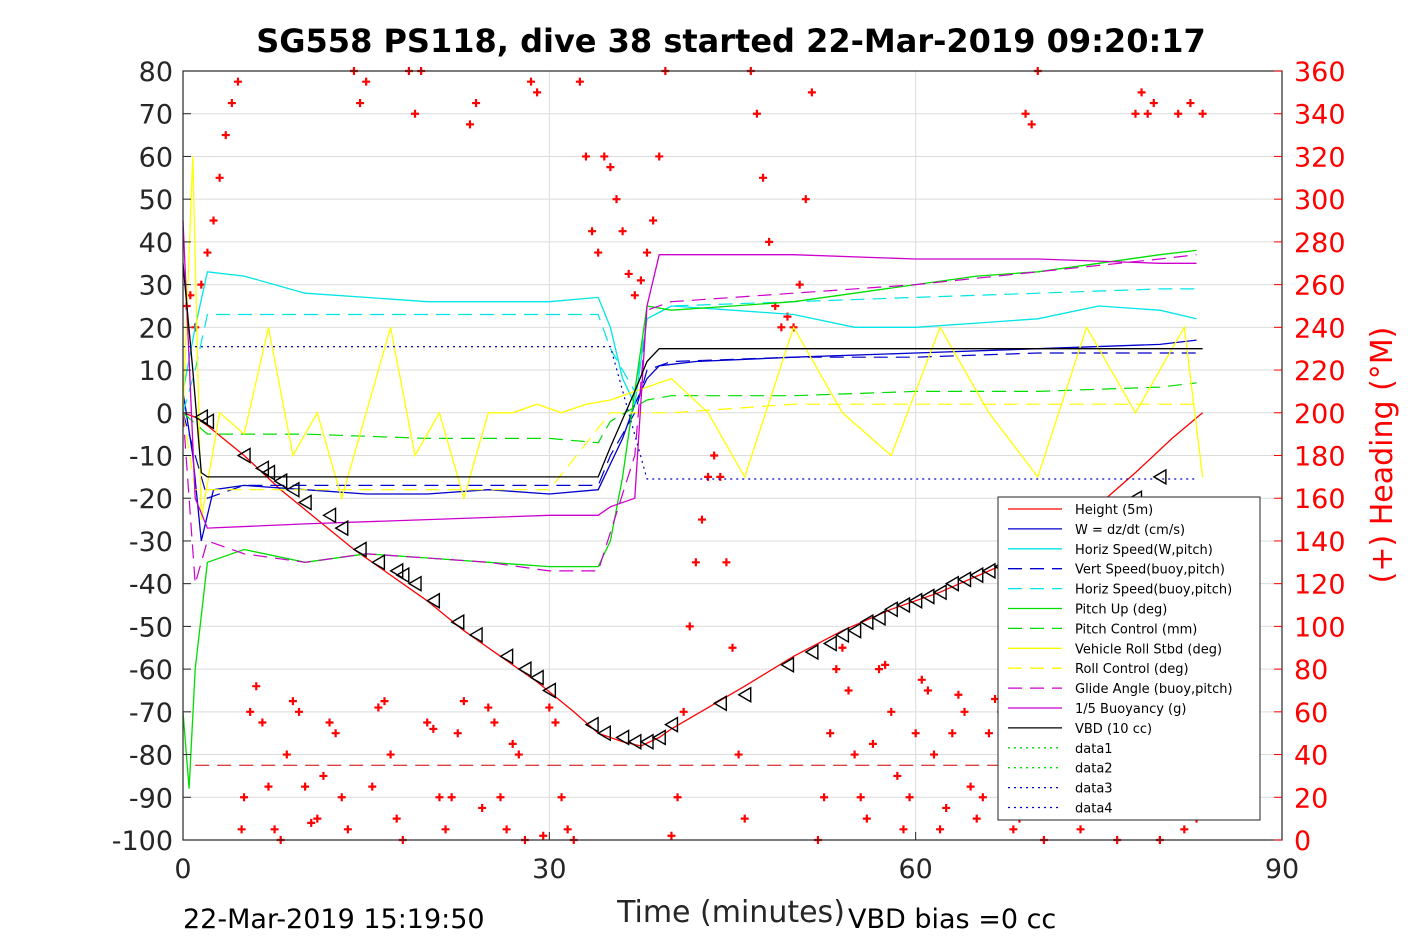 This screenshot has width=1417, height=945. I want to click on footer-vbd-bias: VBD bias =0 cc, so click(952, 919).